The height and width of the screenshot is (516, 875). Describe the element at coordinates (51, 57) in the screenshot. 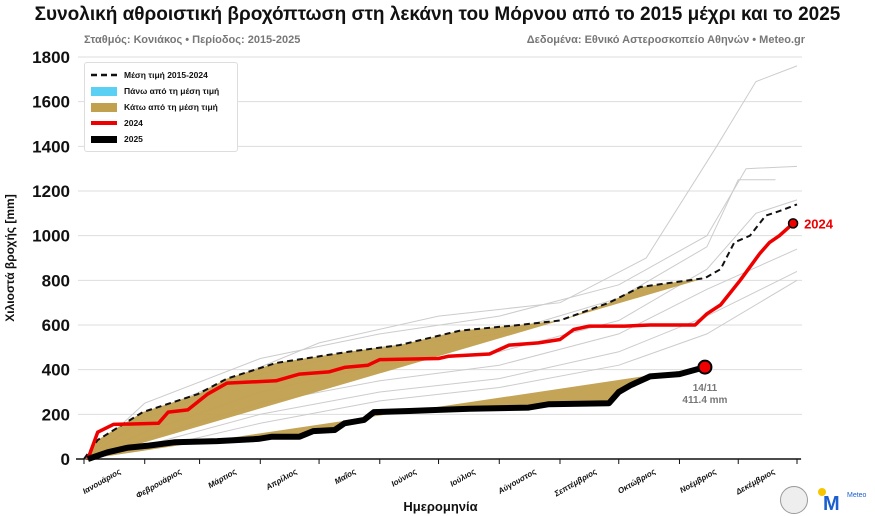

I see `y-tick-label: 1800` at that location.